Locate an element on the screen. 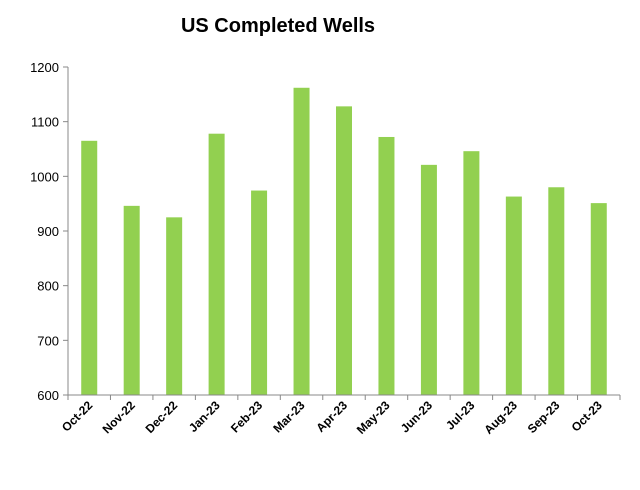 This screenshot has height=490, width=640. x-tick-label: Jan-23 is located at coordinates (204, 416).